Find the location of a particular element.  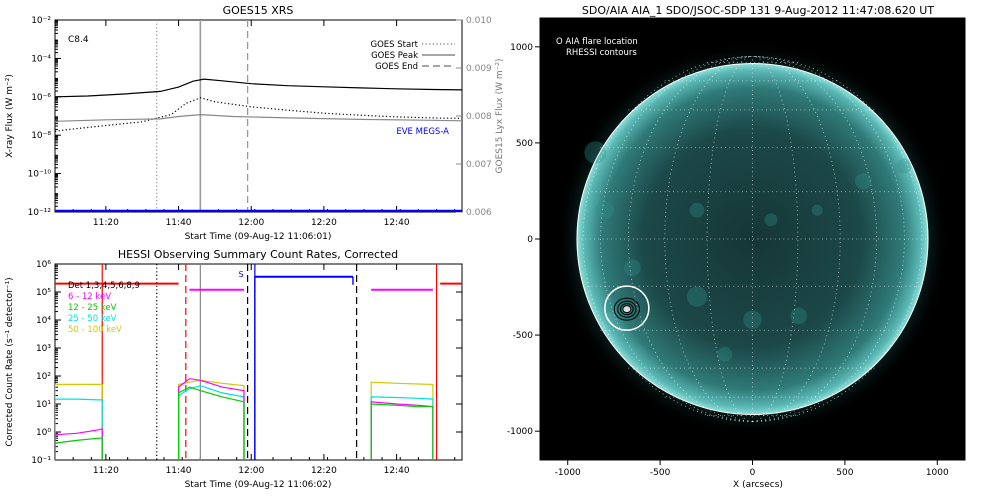

aia-x-tick-label-3: 500 is located at coordinates (844, 473).